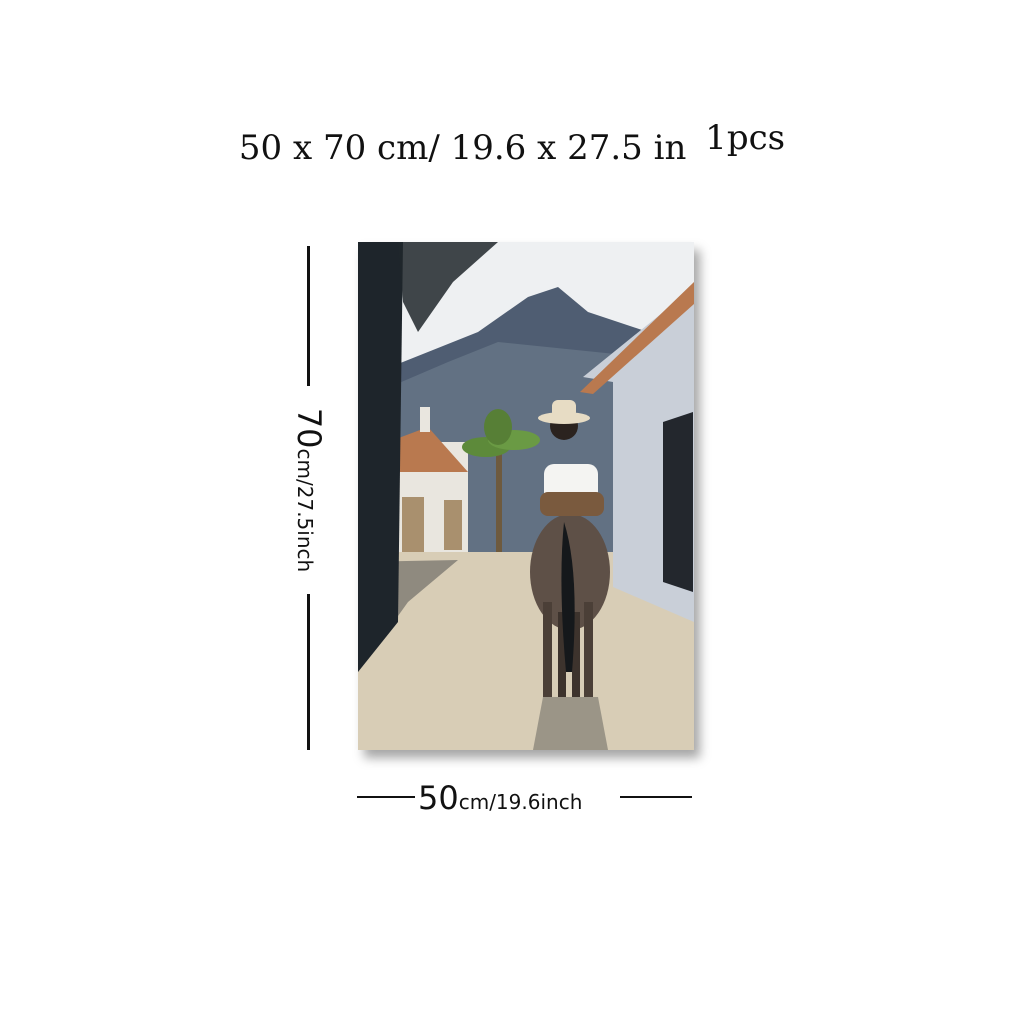 The width and height of the screenshot is (1024, 1024). I want to click on quantity-label: 1pcs, so click(745, 138).